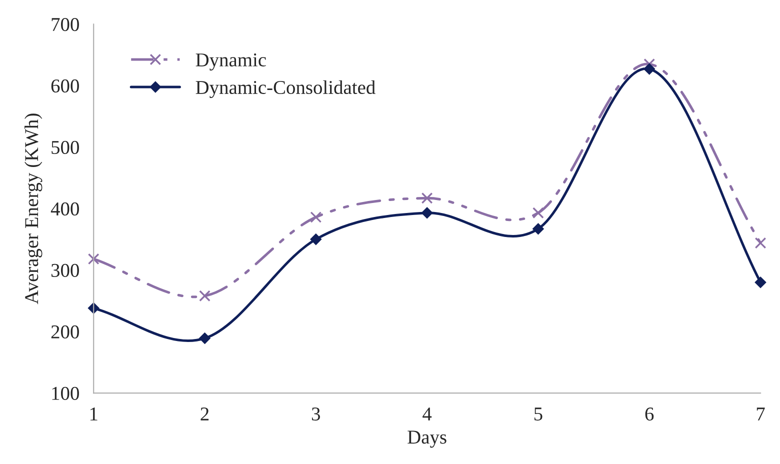 The width and height of the screenshot is (780, 464). What do you see at coordinates (760, 414) in the screenshot?
I see `x-tick-label: 7` at bounding box center [760, 414].